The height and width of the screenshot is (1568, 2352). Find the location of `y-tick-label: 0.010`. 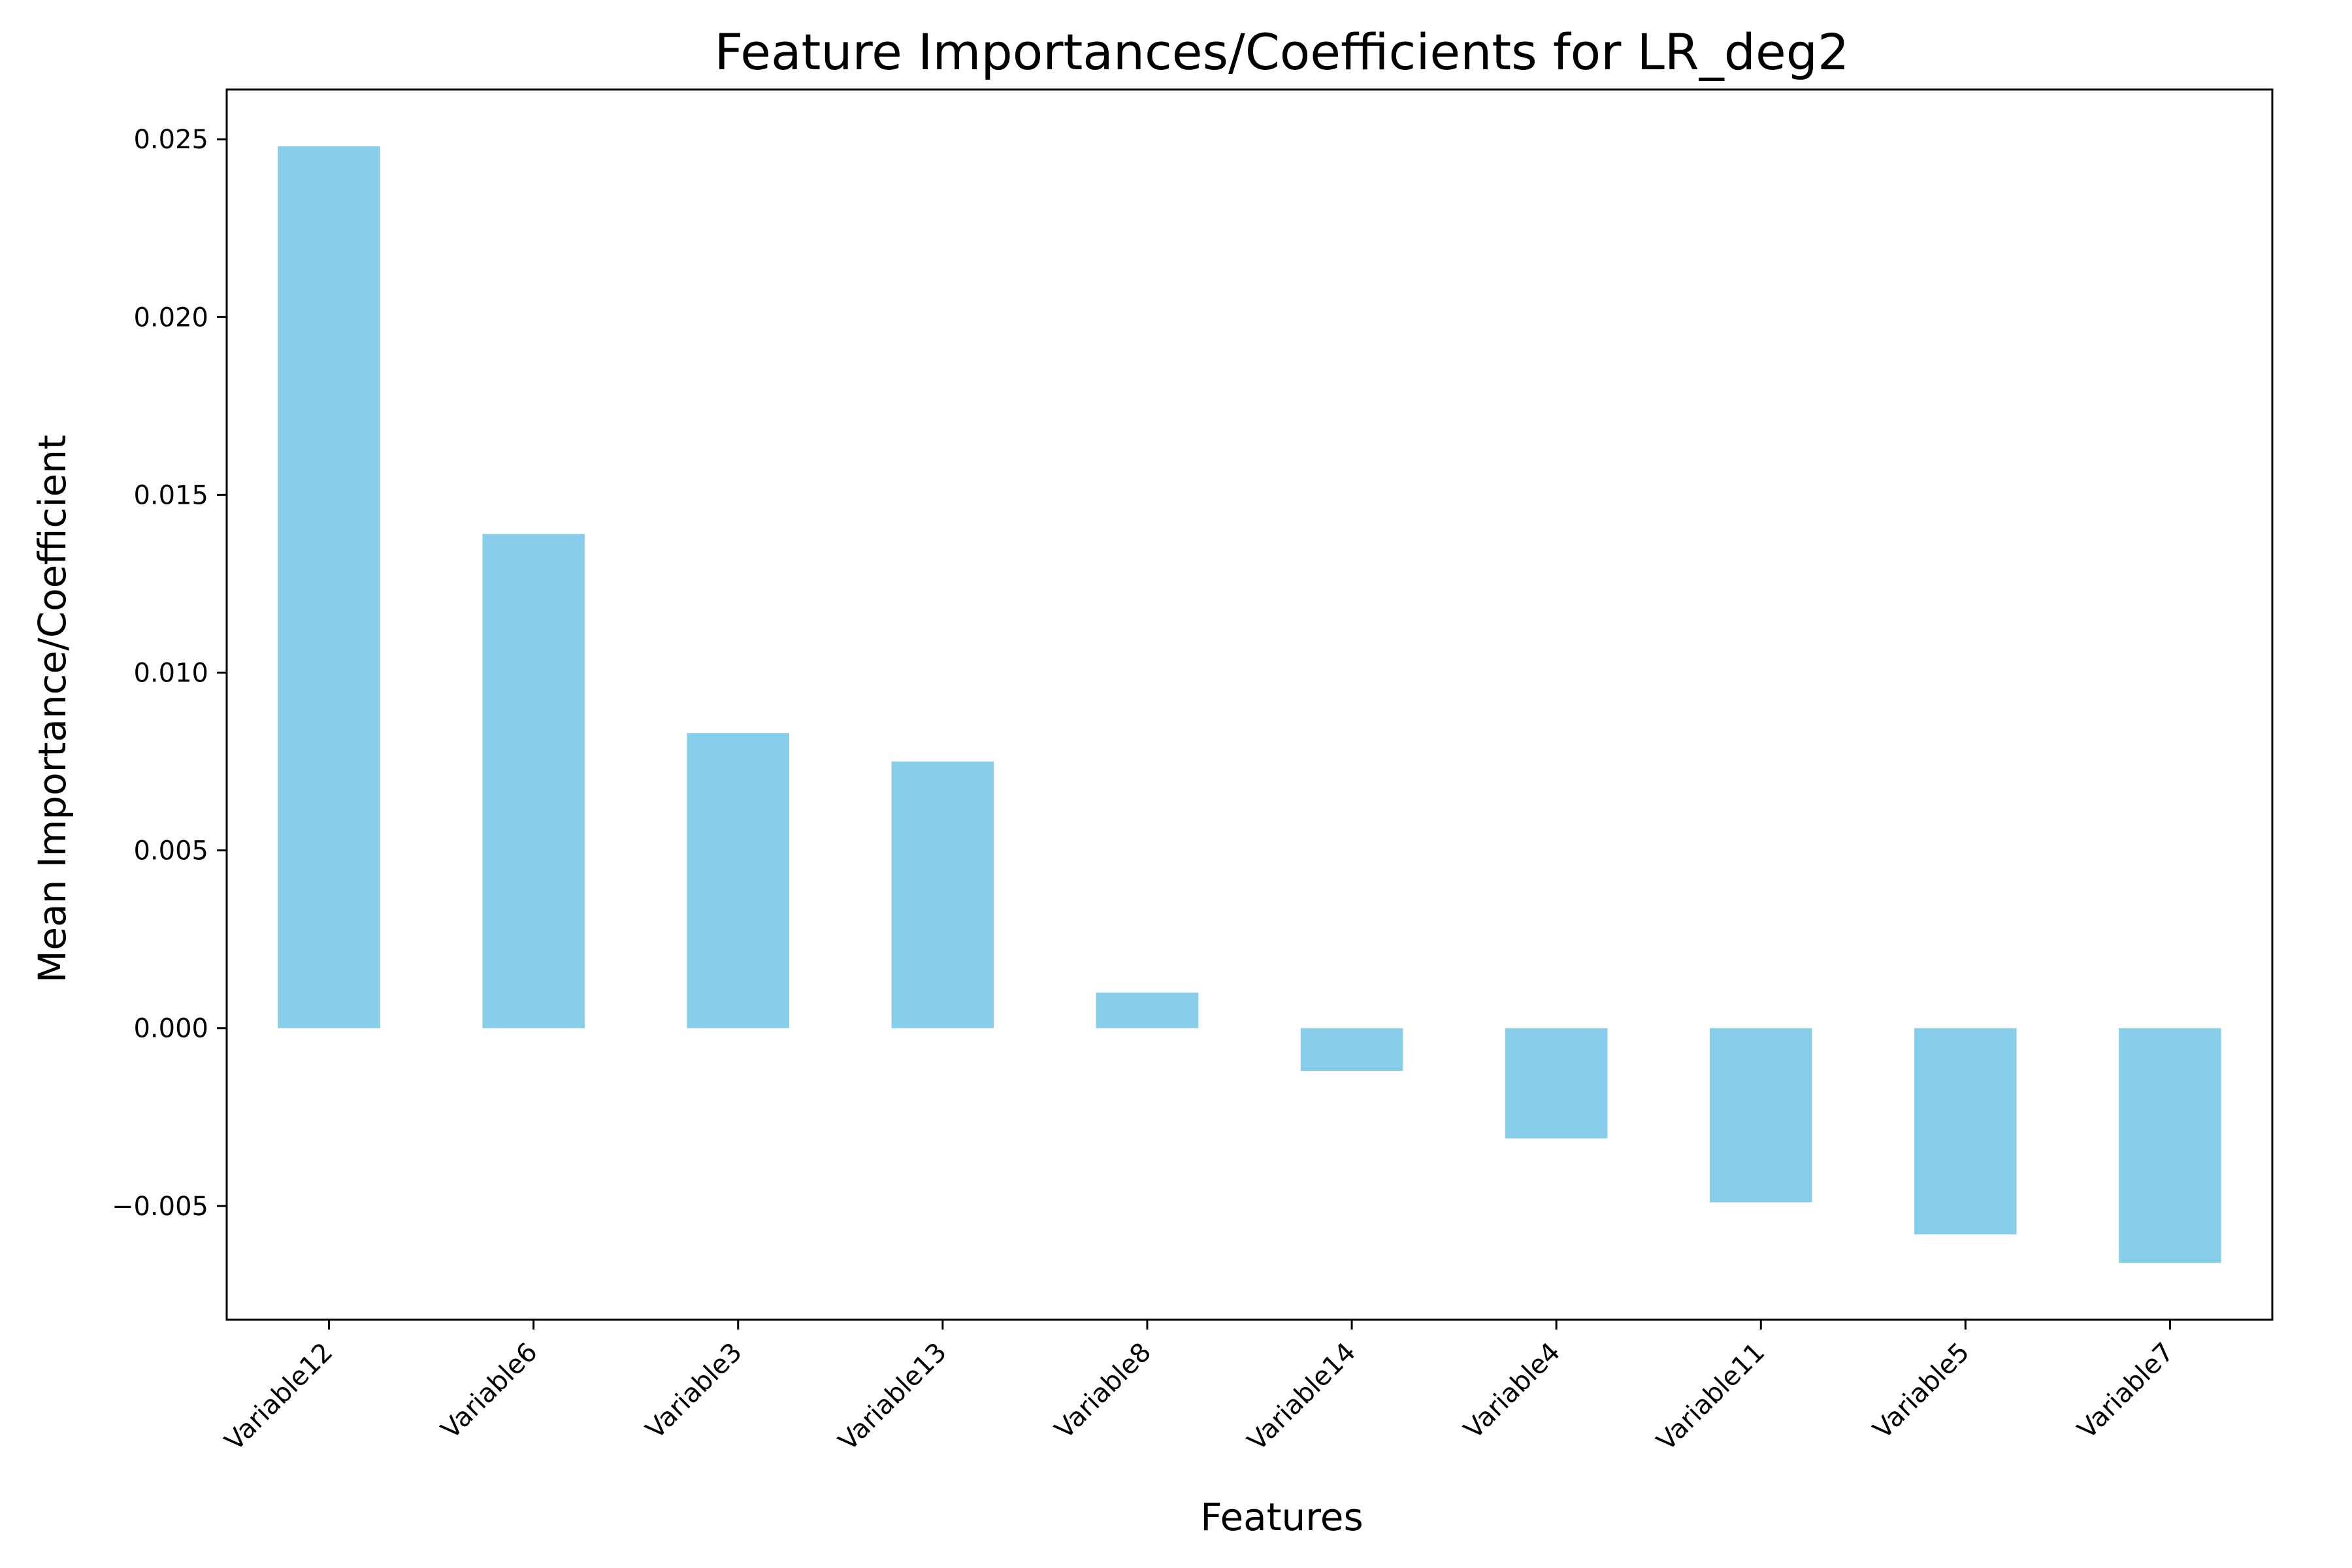

y-tick-label: 0.010 is located at coordinates (170, 674).